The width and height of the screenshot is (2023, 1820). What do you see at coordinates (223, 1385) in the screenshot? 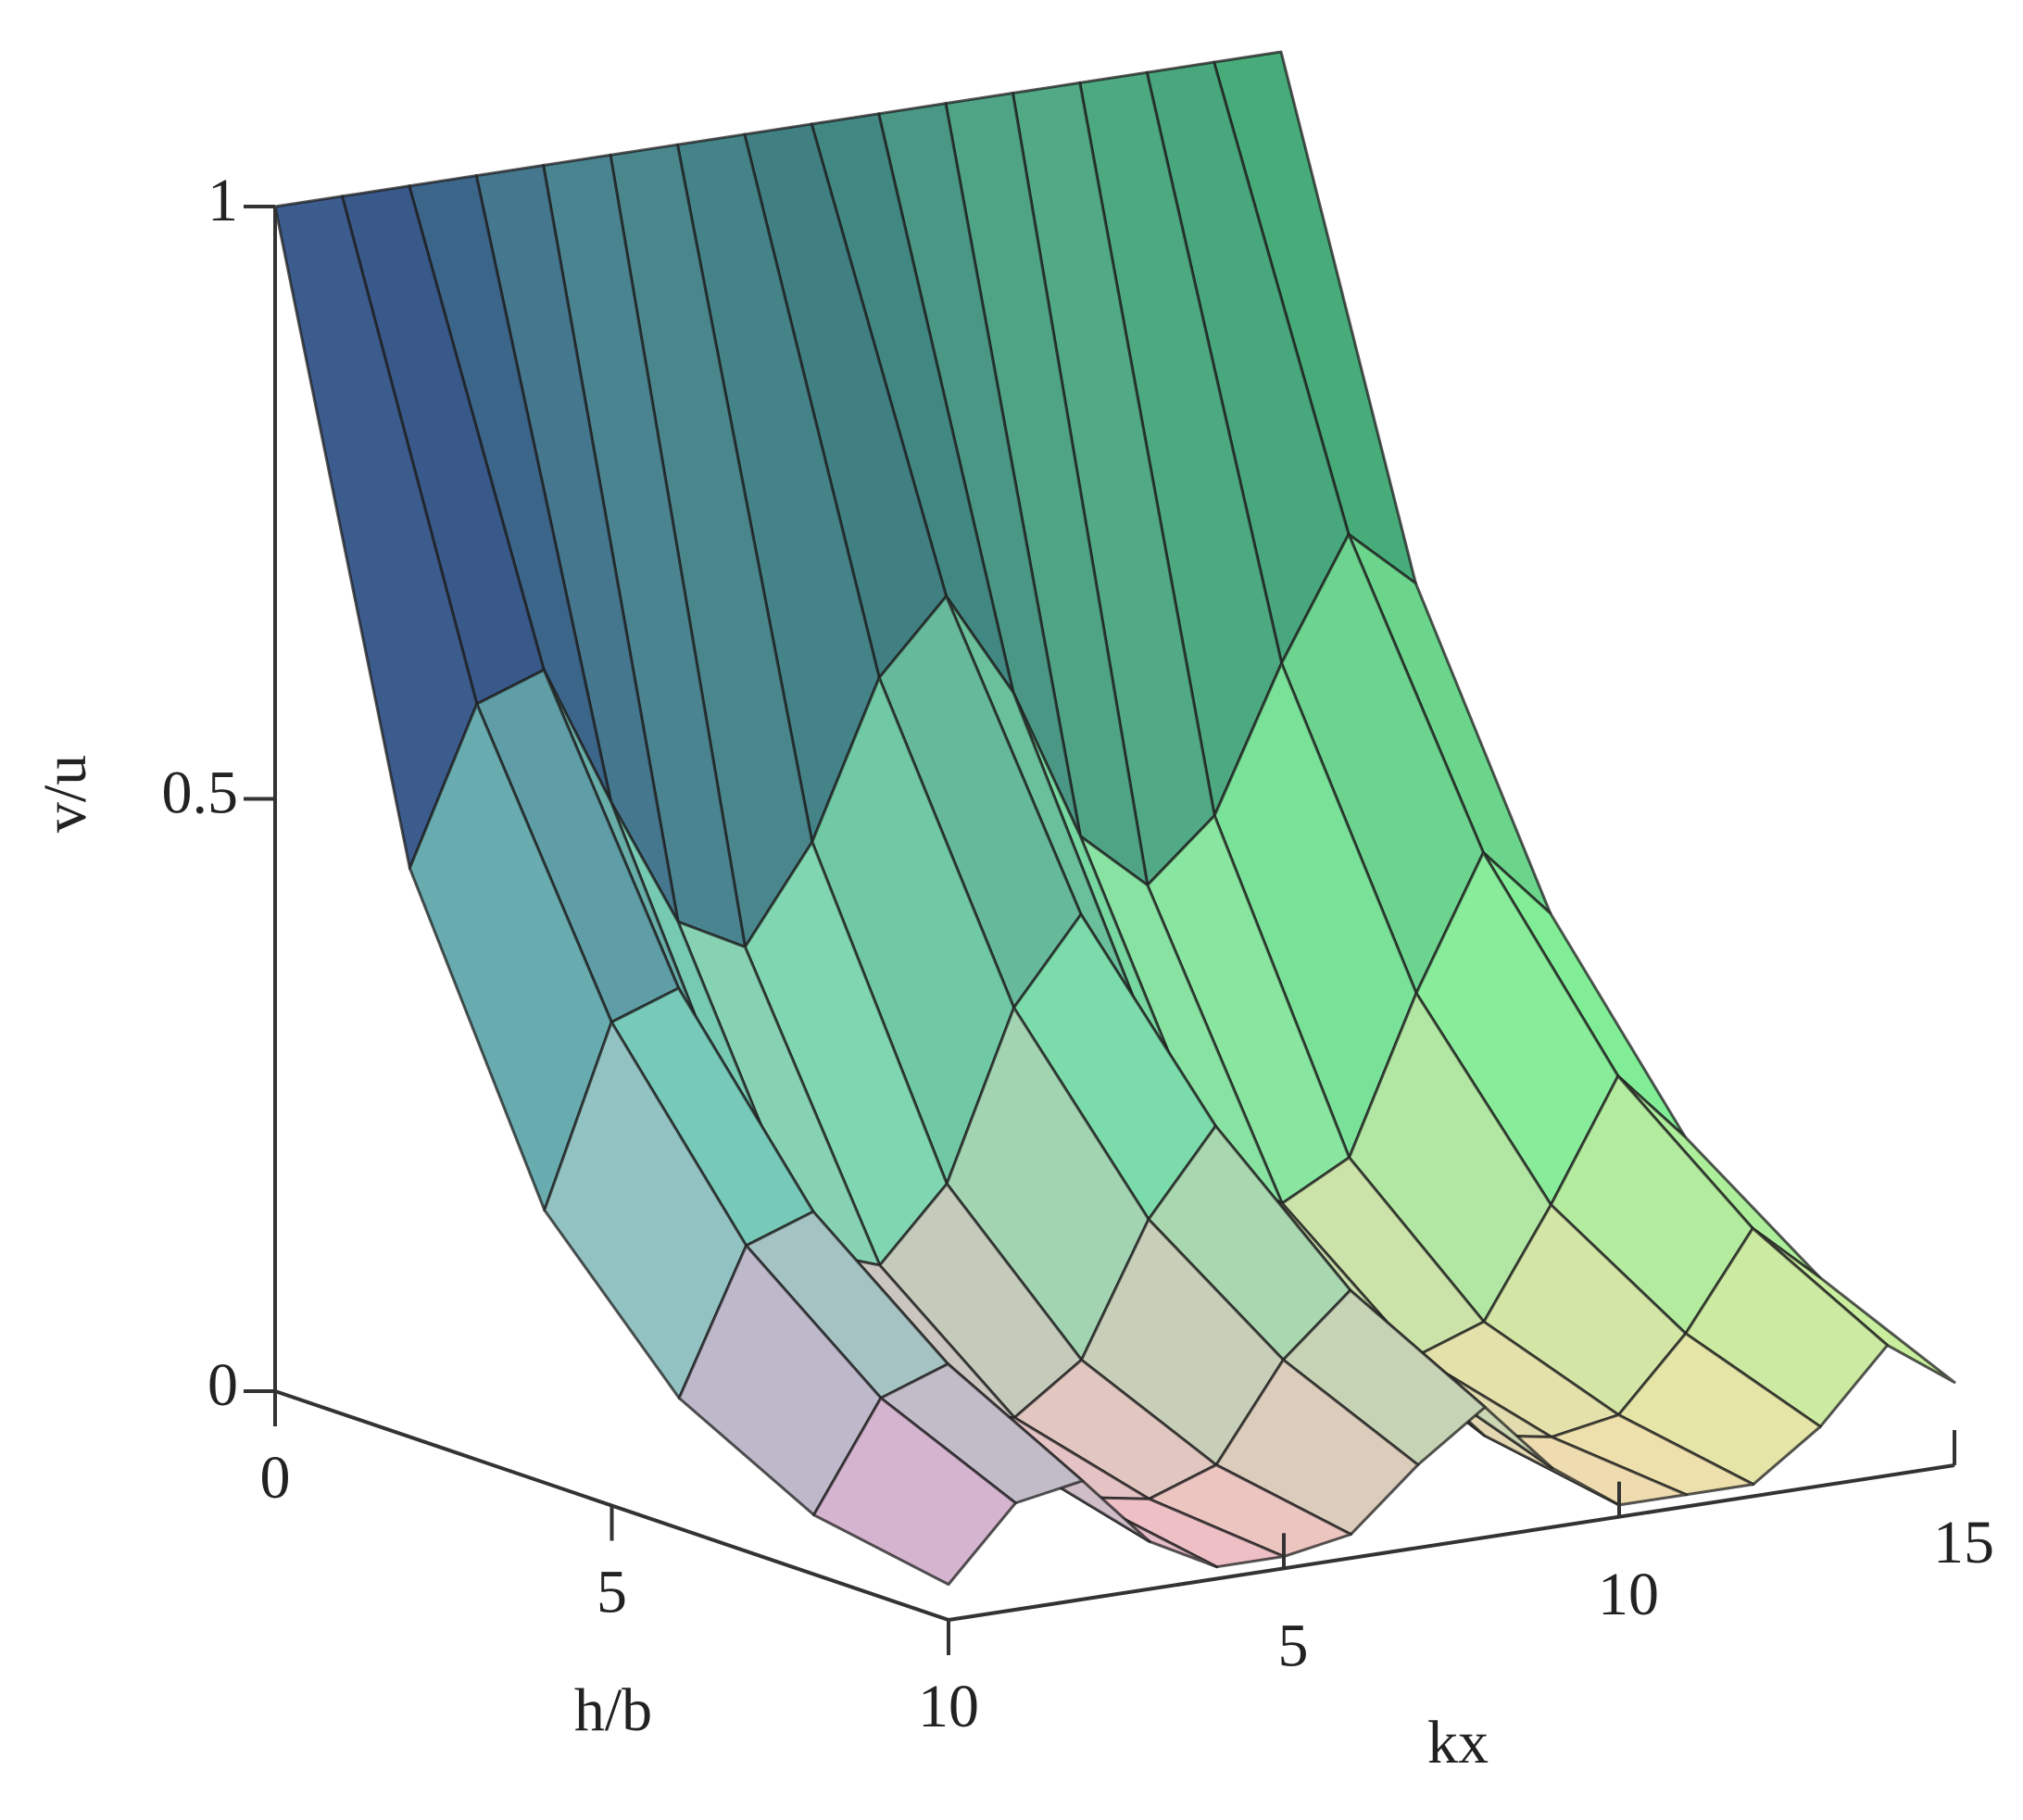
I see `z-tick-label: 0` at bounding box center [223, 1385].